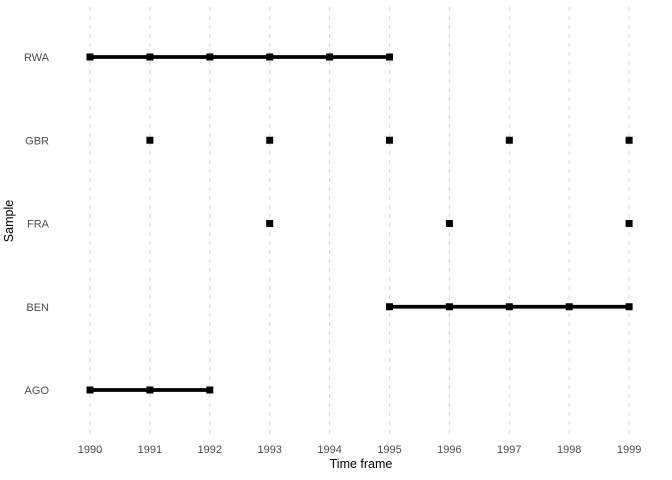  I want to click on x-tick-label: 1996, so click(449, 450).